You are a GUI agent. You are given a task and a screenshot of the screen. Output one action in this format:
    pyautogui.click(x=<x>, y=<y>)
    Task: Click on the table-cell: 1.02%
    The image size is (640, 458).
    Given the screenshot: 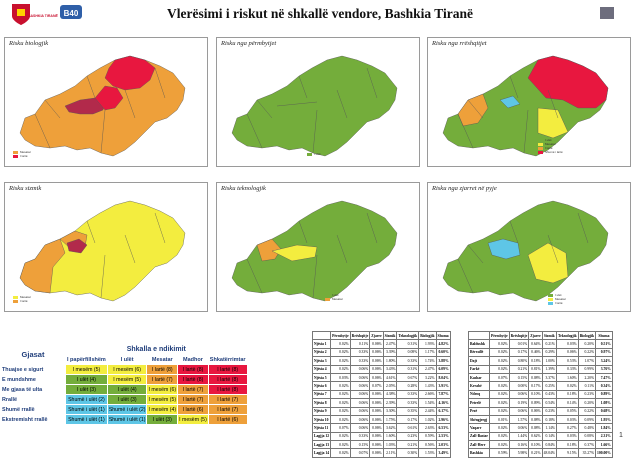 What is the action you would take?
    pyautogui.click(x=427, y=419)
    